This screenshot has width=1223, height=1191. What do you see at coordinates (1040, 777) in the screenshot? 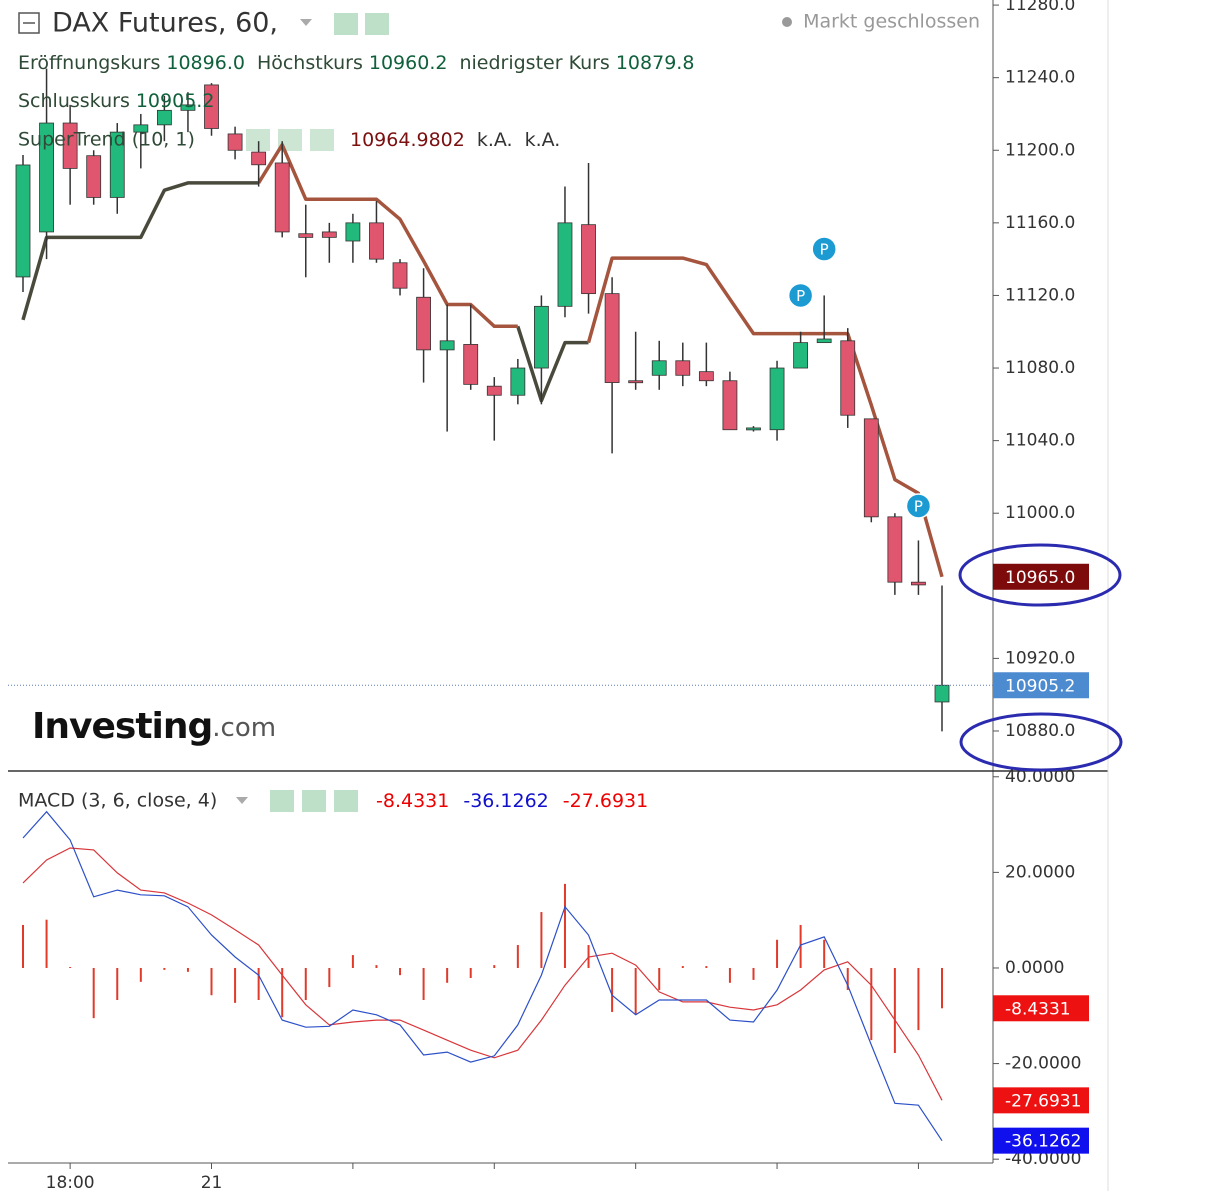
I see `y-tick-label: 40.0000` at bounding box center [1040, 777].